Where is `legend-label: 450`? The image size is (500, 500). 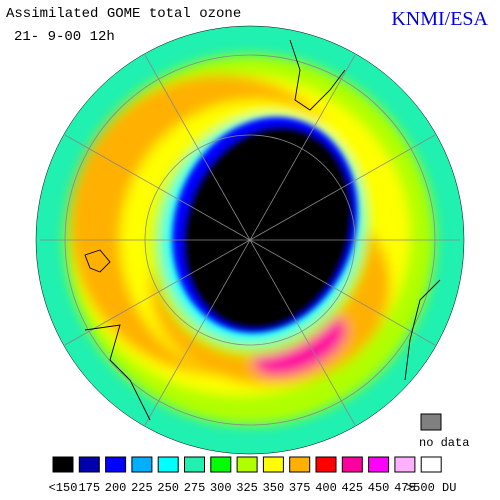
legend-label: 450 is located at coordinates (379, 488).